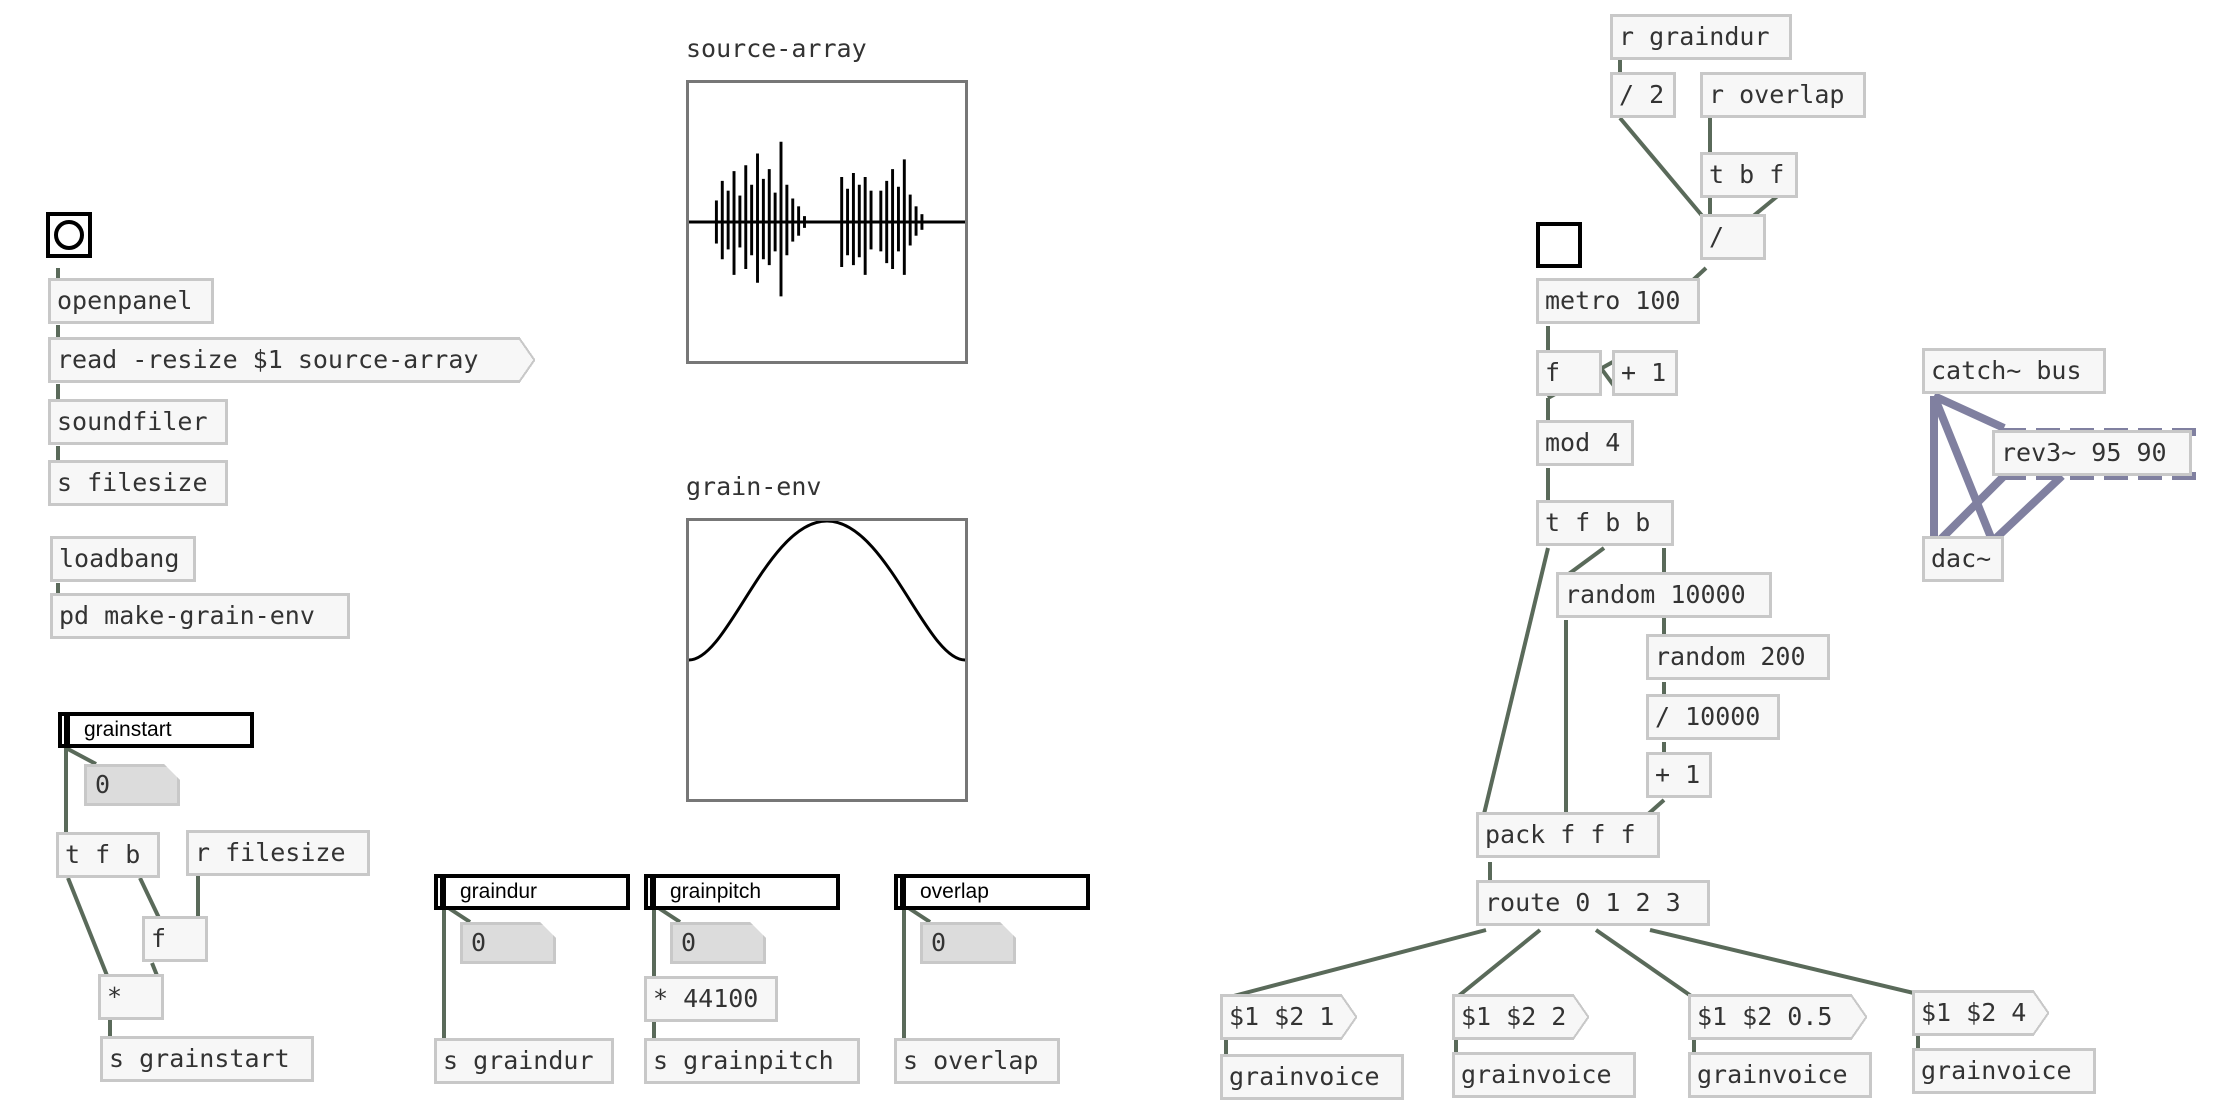 Image resolution: width=2236 pixels, height=1112 pixels. Describe the element at coordinates (278, 853) in the screenshot. I see `receive-filesize-object: r filesize` at that location.